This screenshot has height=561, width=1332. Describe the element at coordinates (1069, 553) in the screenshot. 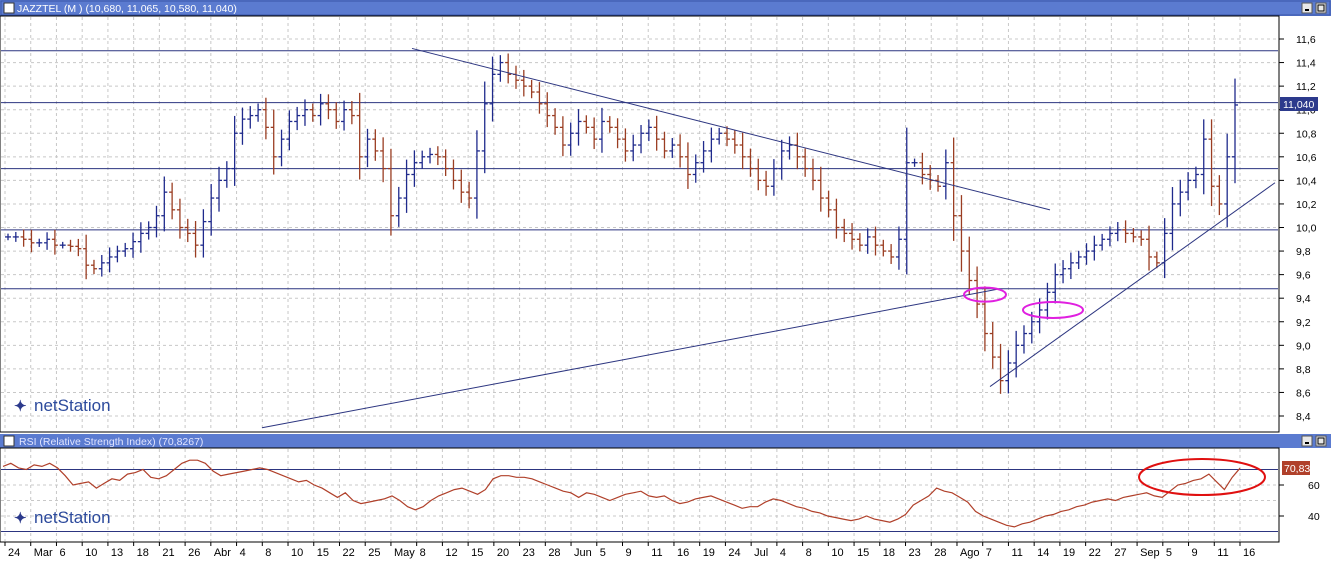

I see `x-tick-label: 19` at that location.